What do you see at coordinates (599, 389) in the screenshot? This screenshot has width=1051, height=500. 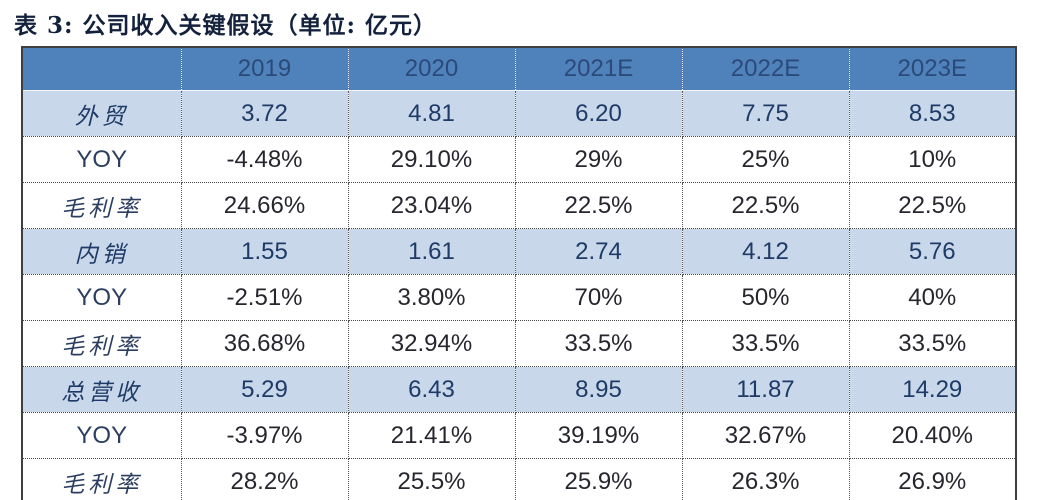 I see `value-cell: 8.95` at bounding box center [599, 389].